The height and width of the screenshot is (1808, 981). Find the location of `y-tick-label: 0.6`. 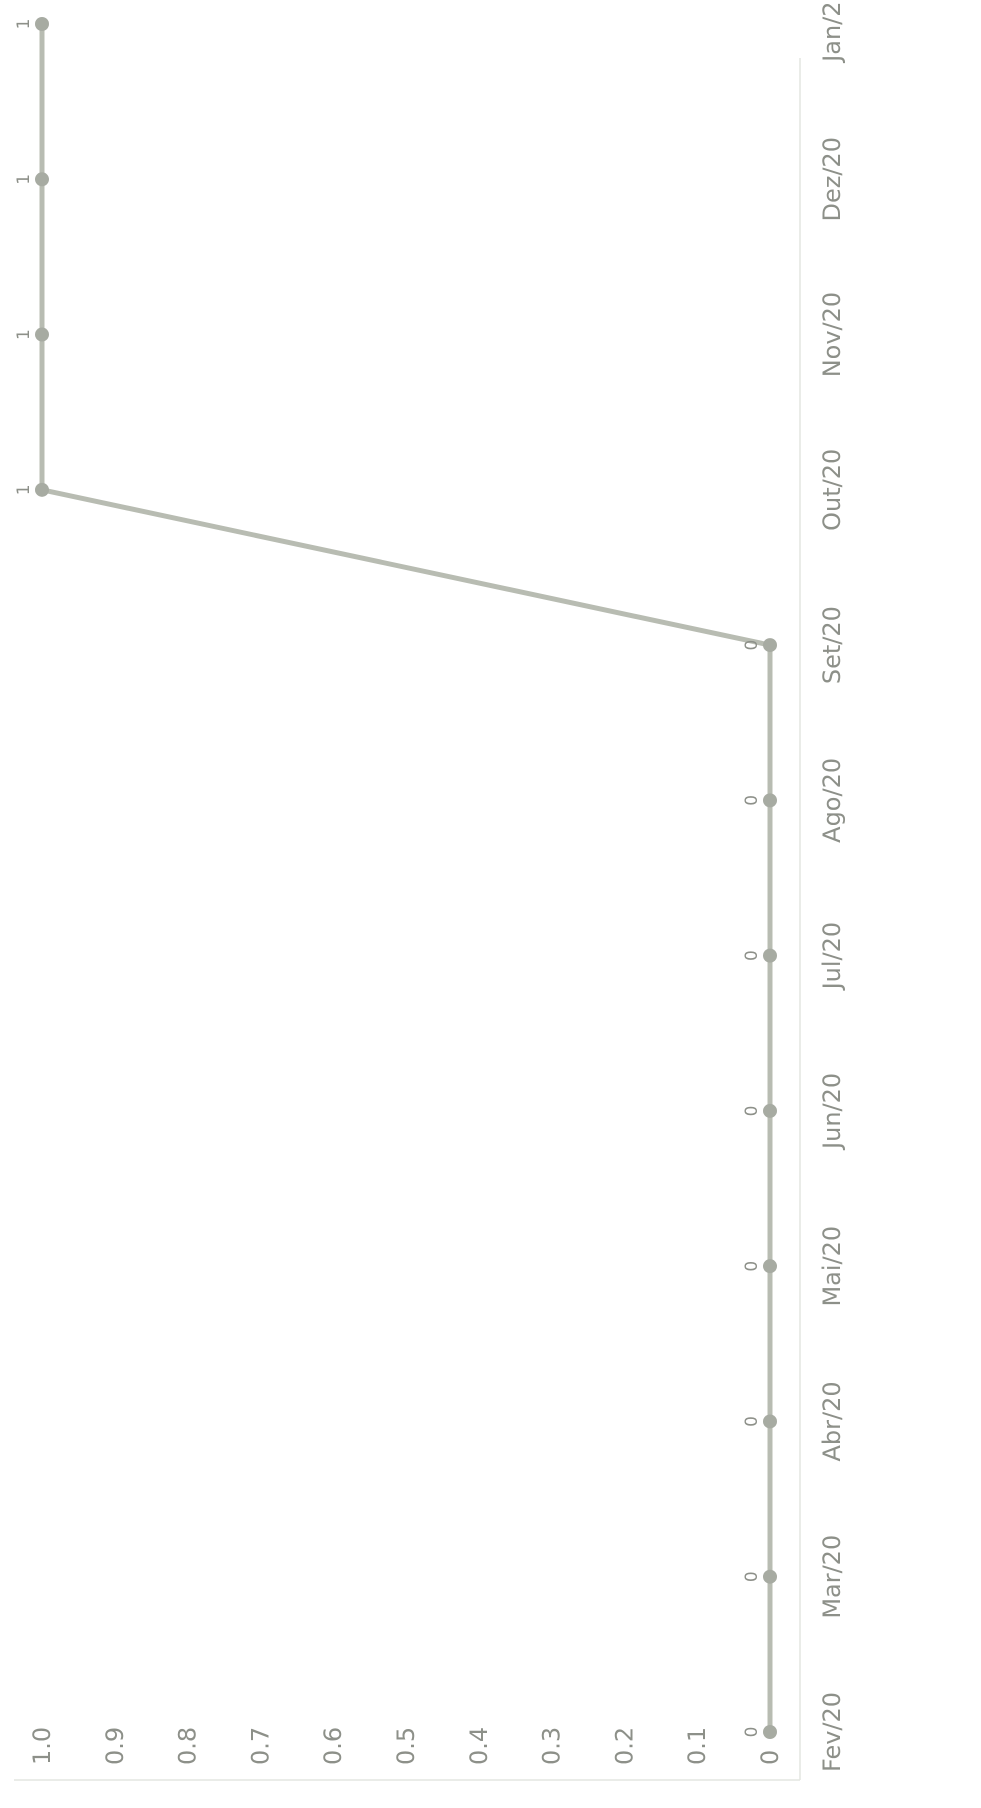

y-tick-label: 0.6 is located at coordinates (333, 1746).